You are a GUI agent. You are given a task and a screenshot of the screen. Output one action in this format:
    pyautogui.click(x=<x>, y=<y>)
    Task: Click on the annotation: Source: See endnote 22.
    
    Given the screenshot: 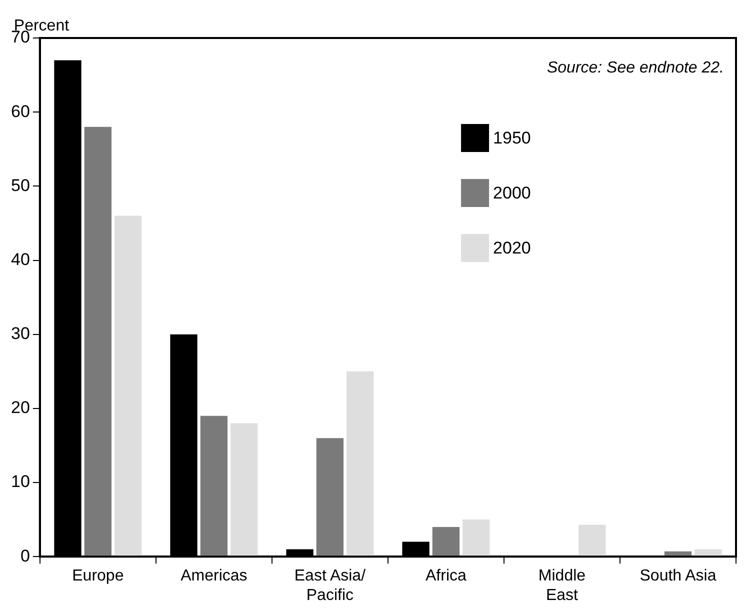 What is the action you would take?
    pyautogui.click(x=635, y=67)
    